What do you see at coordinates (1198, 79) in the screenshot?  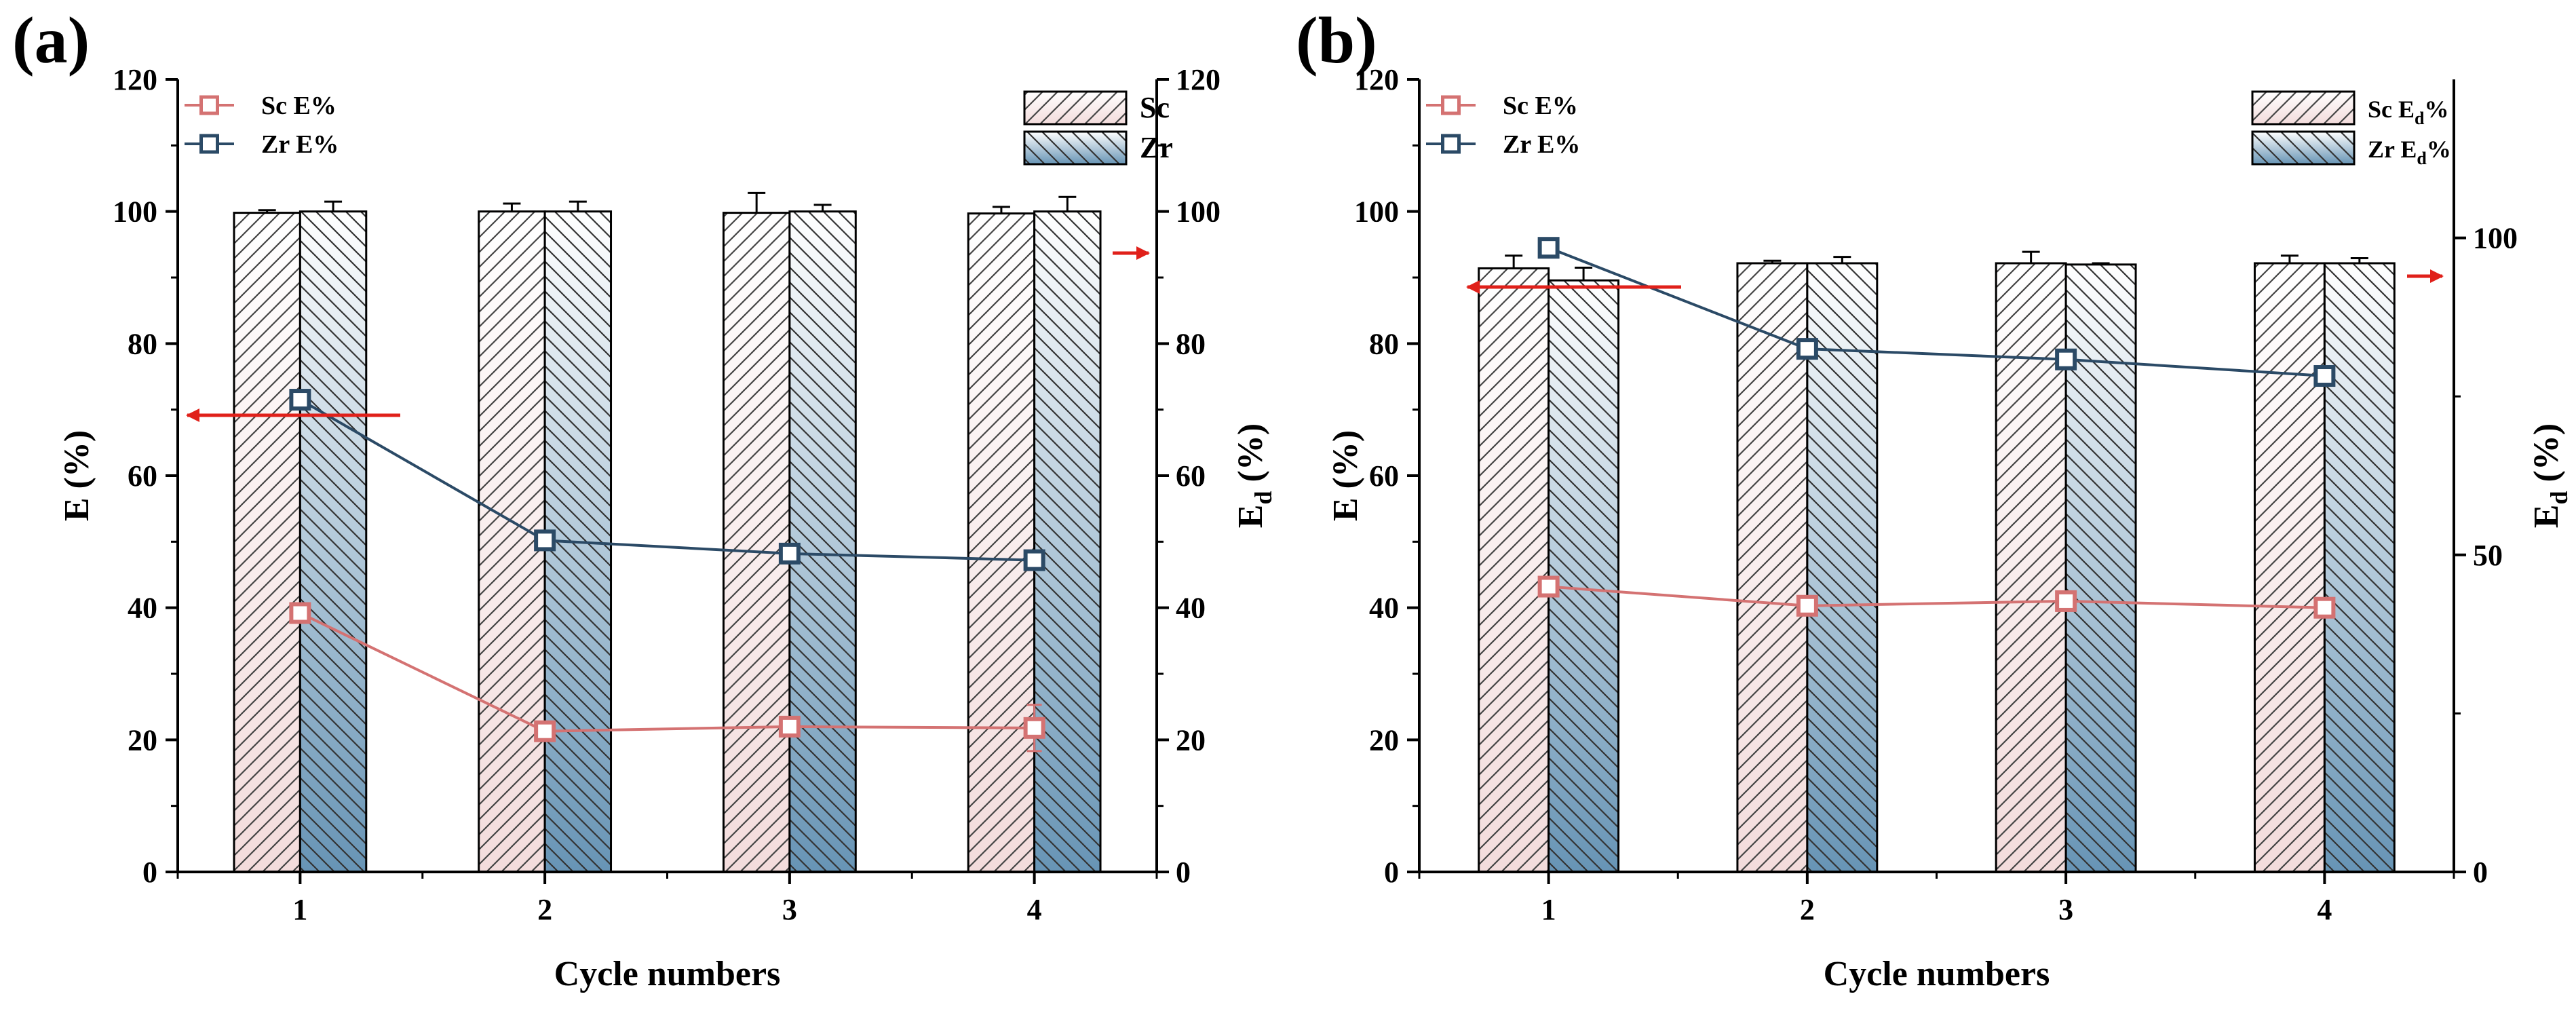 I see `right-tick-label: 120` at bounding box center [1198, 79].